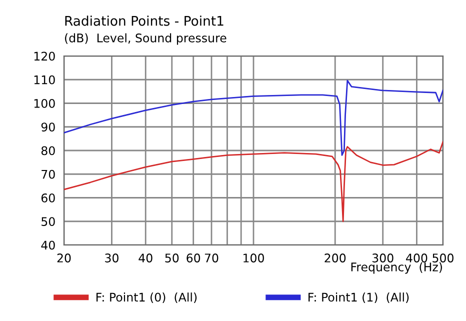 The height and width of the screenshot is (321, 466). I want to click on y-tick-label: 120, so click(44, 56).